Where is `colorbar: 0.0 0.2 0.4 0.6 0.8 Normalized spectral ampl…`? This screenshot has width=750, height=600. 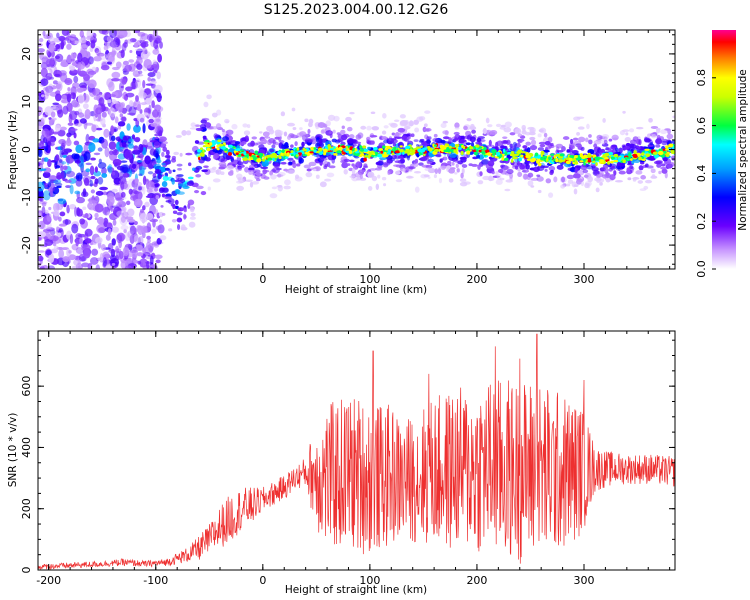
colorbar: 0.0 0.2 0.4 0.6 0.8 Normalized spectral ampl… is located at coordinates (722, 154).